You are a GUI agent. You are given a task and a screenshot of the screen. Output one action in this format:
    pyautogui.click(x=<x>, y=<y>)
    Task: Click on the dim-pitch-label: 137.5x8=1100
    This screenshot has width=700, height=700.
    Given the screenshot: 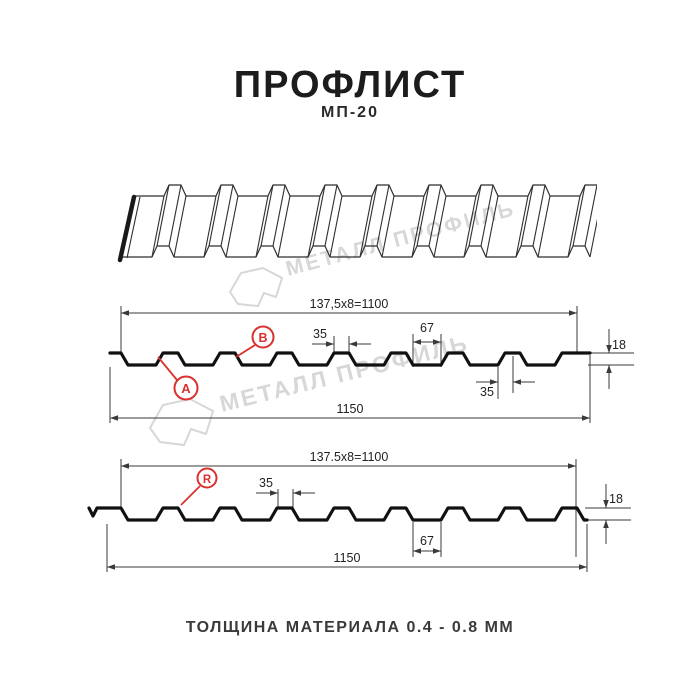 What is the action you would take?
    pyautogui.click(x=349, y=457)
    